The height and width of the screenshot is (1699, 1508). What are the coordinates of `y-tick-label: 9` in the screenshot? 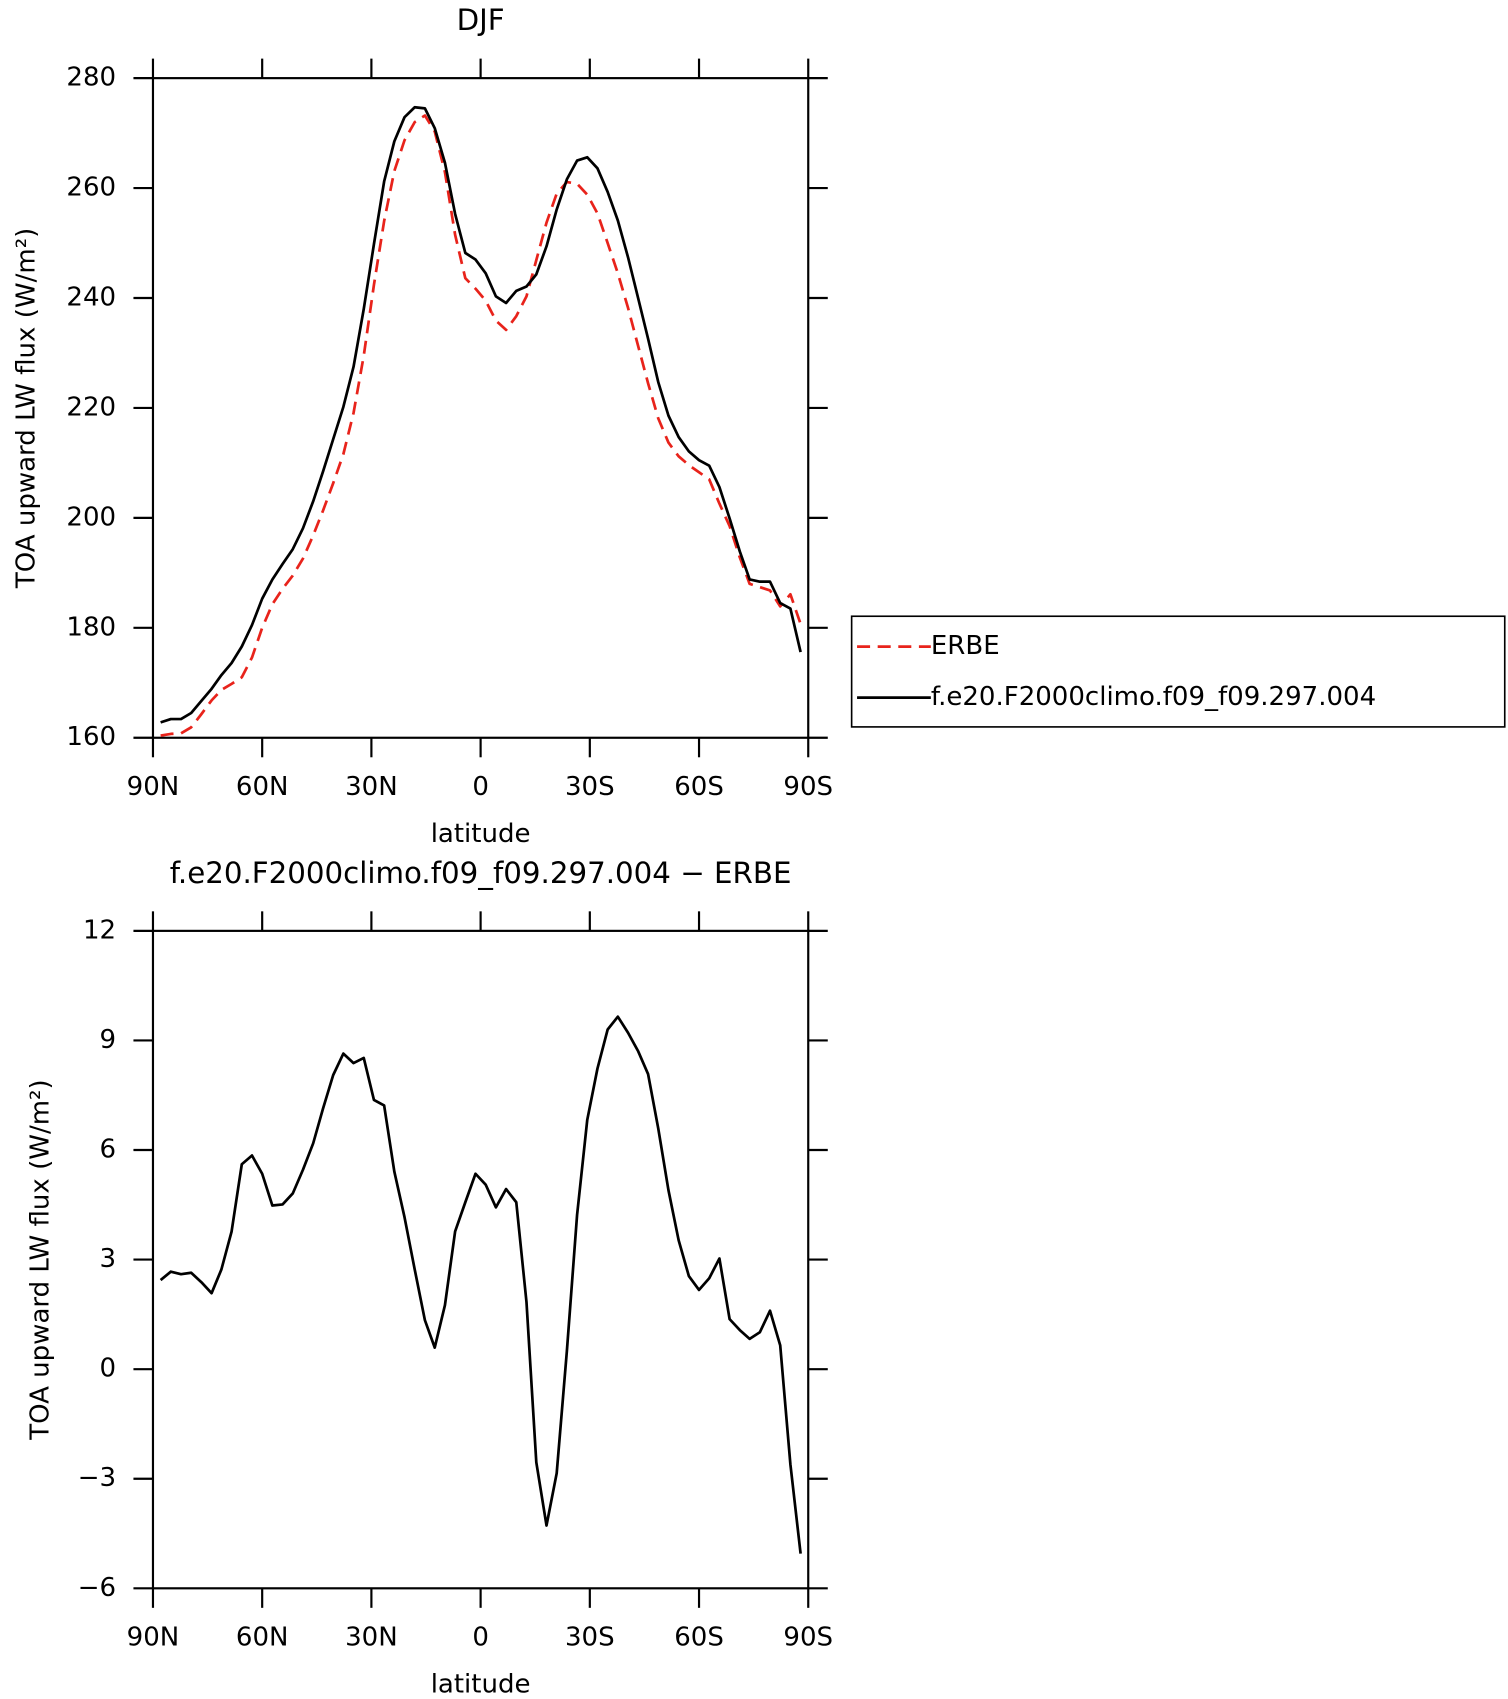 It's located at (108, 1040).